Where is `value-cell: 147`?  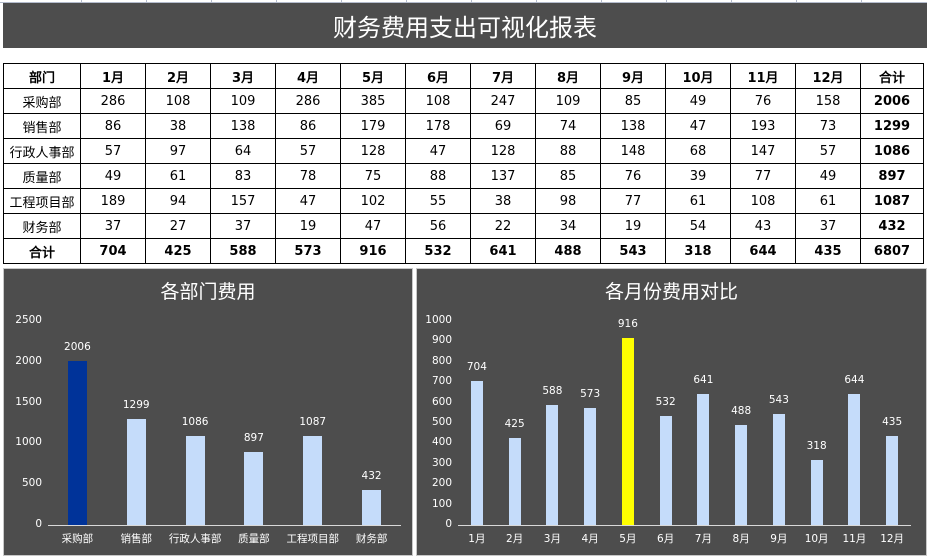 value-cell: 147 is located at coordinates (763, 151).